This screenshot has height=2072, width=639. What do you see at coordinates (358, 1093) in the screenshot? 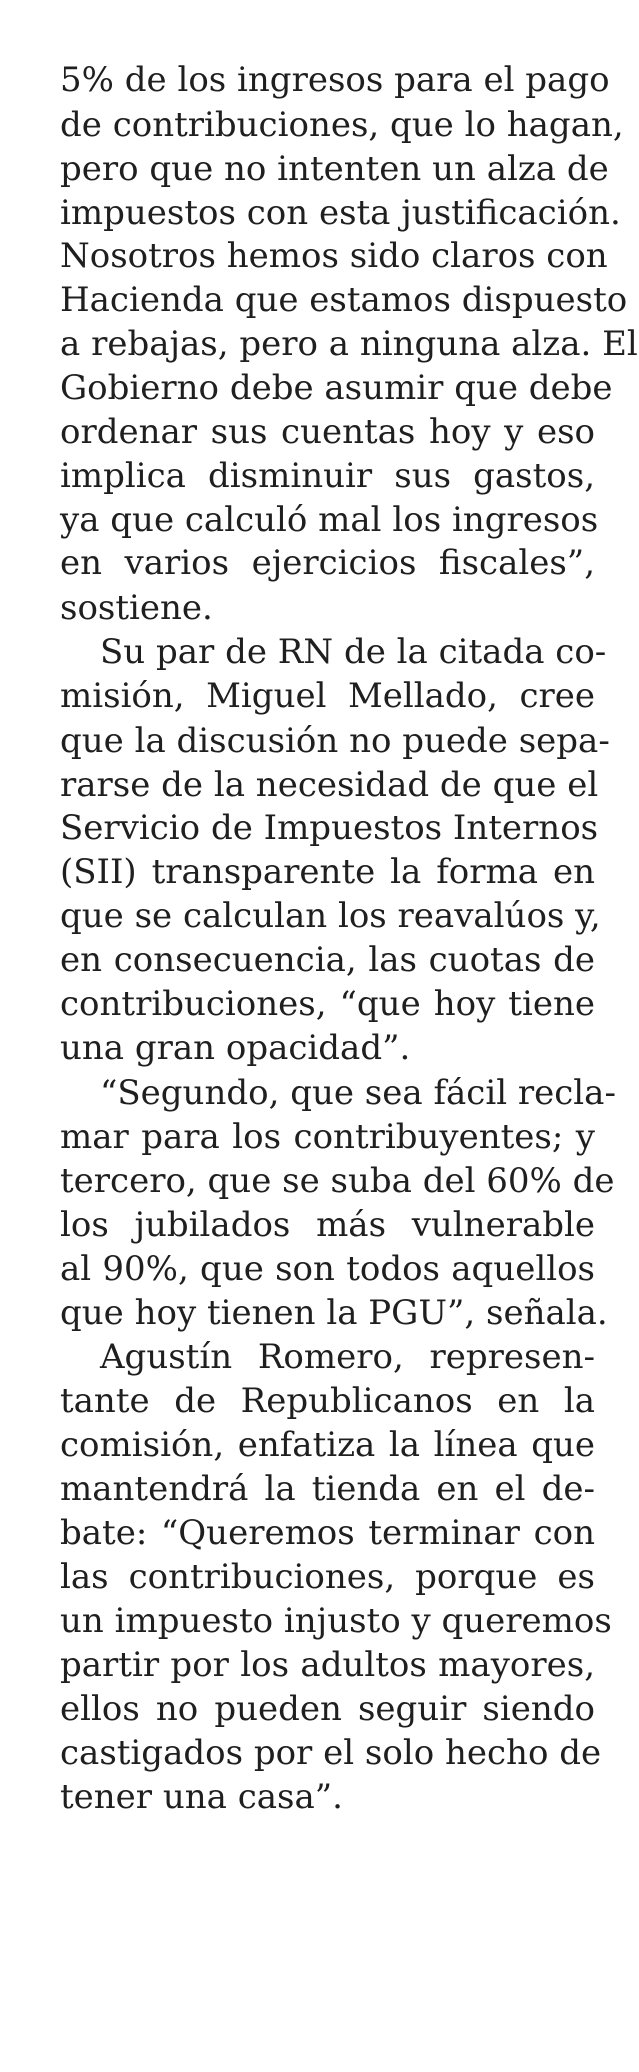
I see `paragraph-3-line: “Segundo, que sea fácil recla-` at bounding box center [358, 1093].